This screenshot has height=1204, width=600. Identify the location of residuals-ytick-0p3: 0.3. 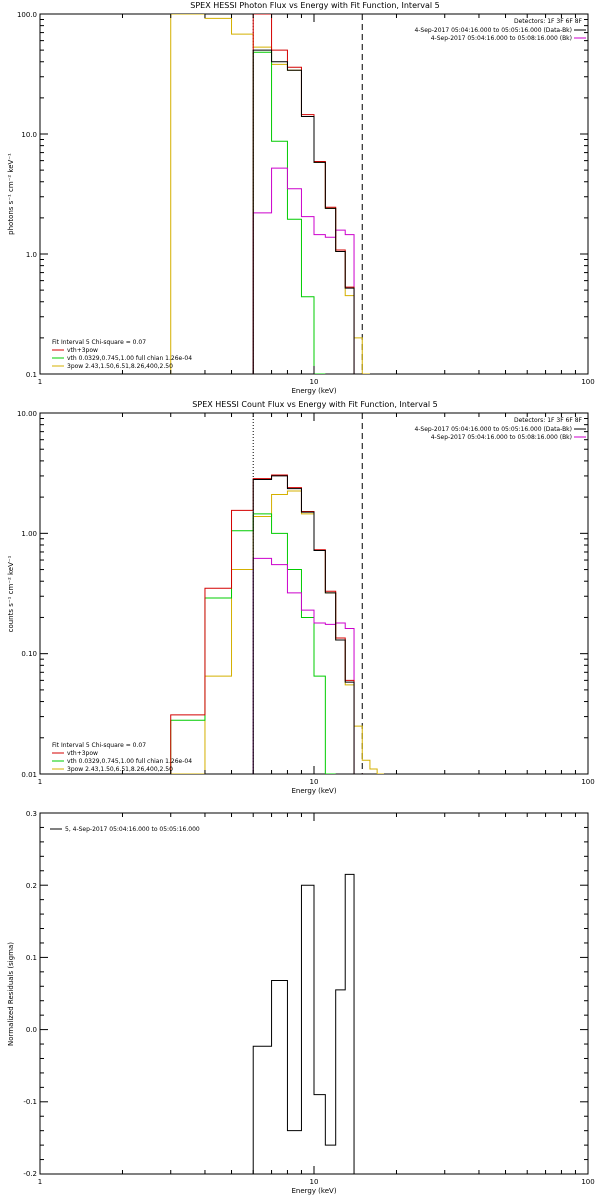
(31, 814).